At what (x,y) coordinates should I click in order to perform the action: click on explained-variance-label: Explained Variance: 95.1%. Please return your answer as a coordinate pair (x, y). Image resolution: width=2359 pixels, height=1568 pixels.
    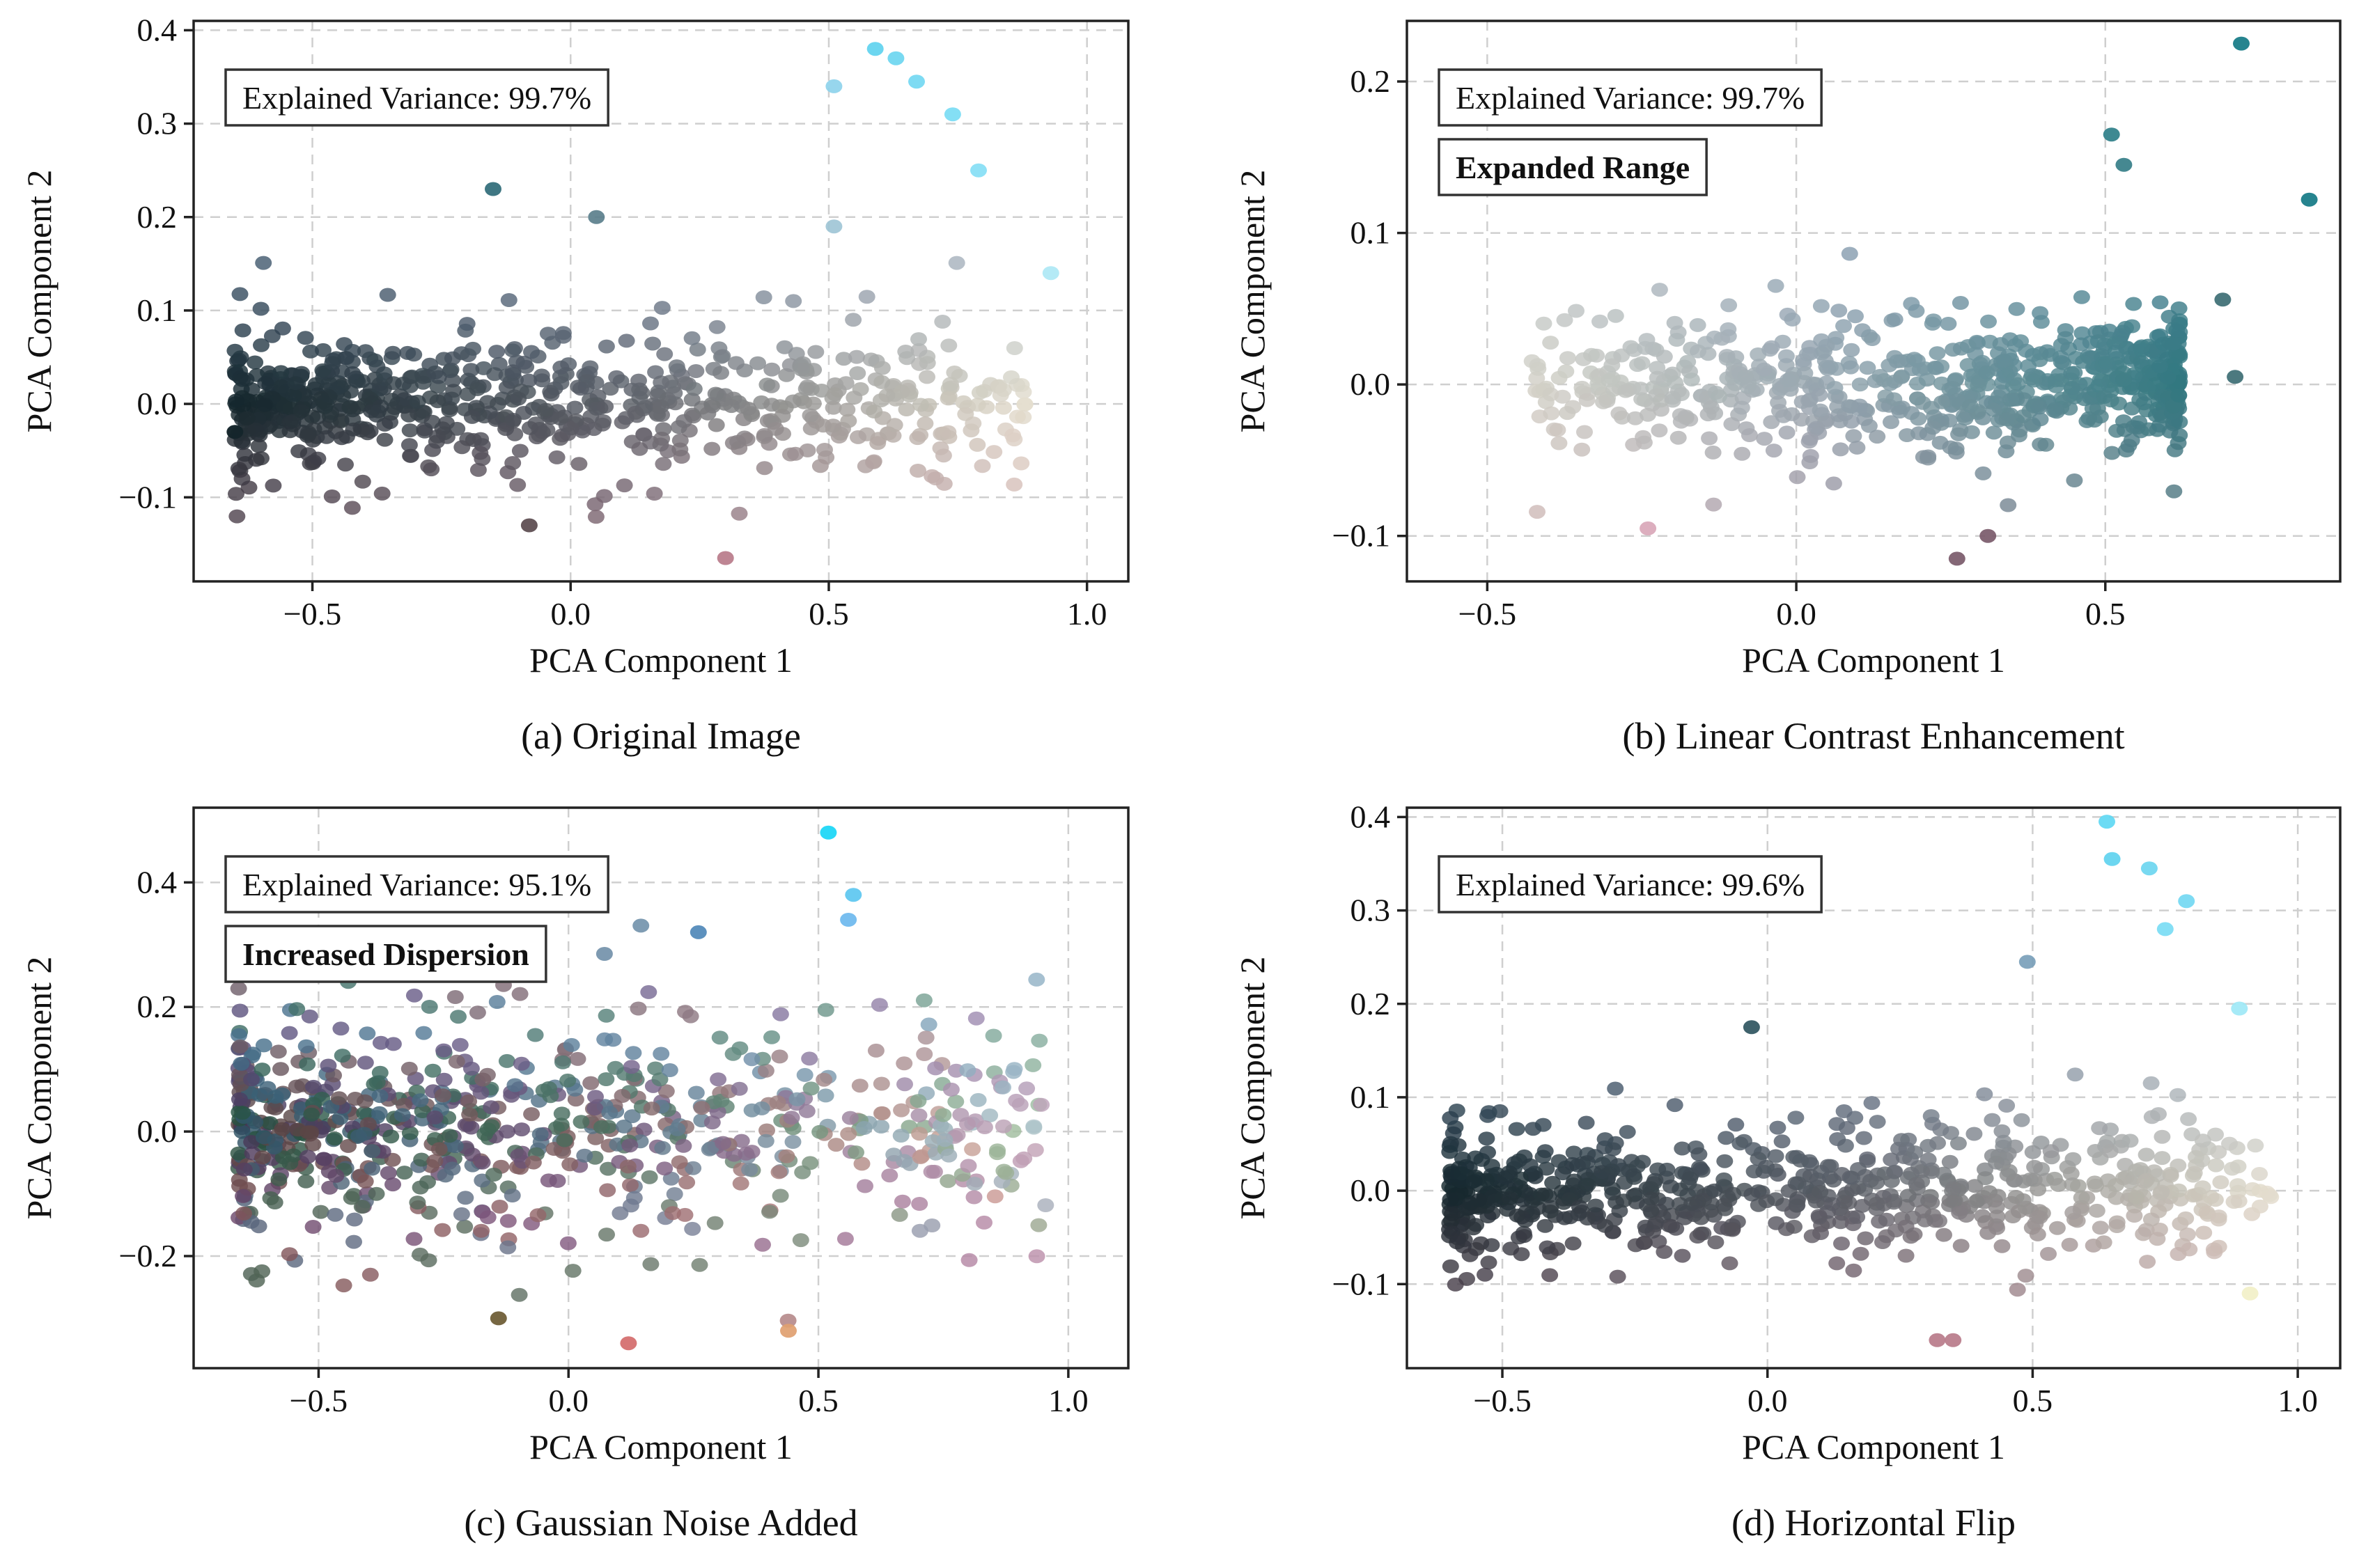
    Looking at the image, I should click on (416, 884).